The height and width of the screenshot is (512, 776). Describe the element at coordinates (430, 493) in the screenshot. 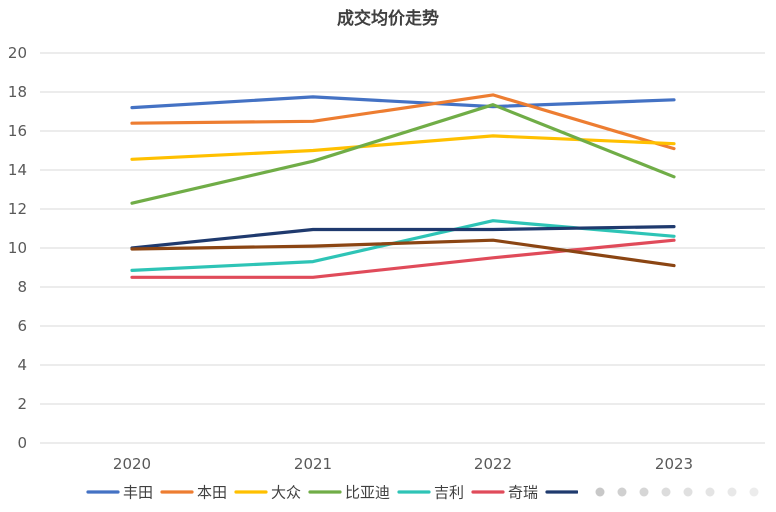

I see `legend-item: 吉利` at that location.